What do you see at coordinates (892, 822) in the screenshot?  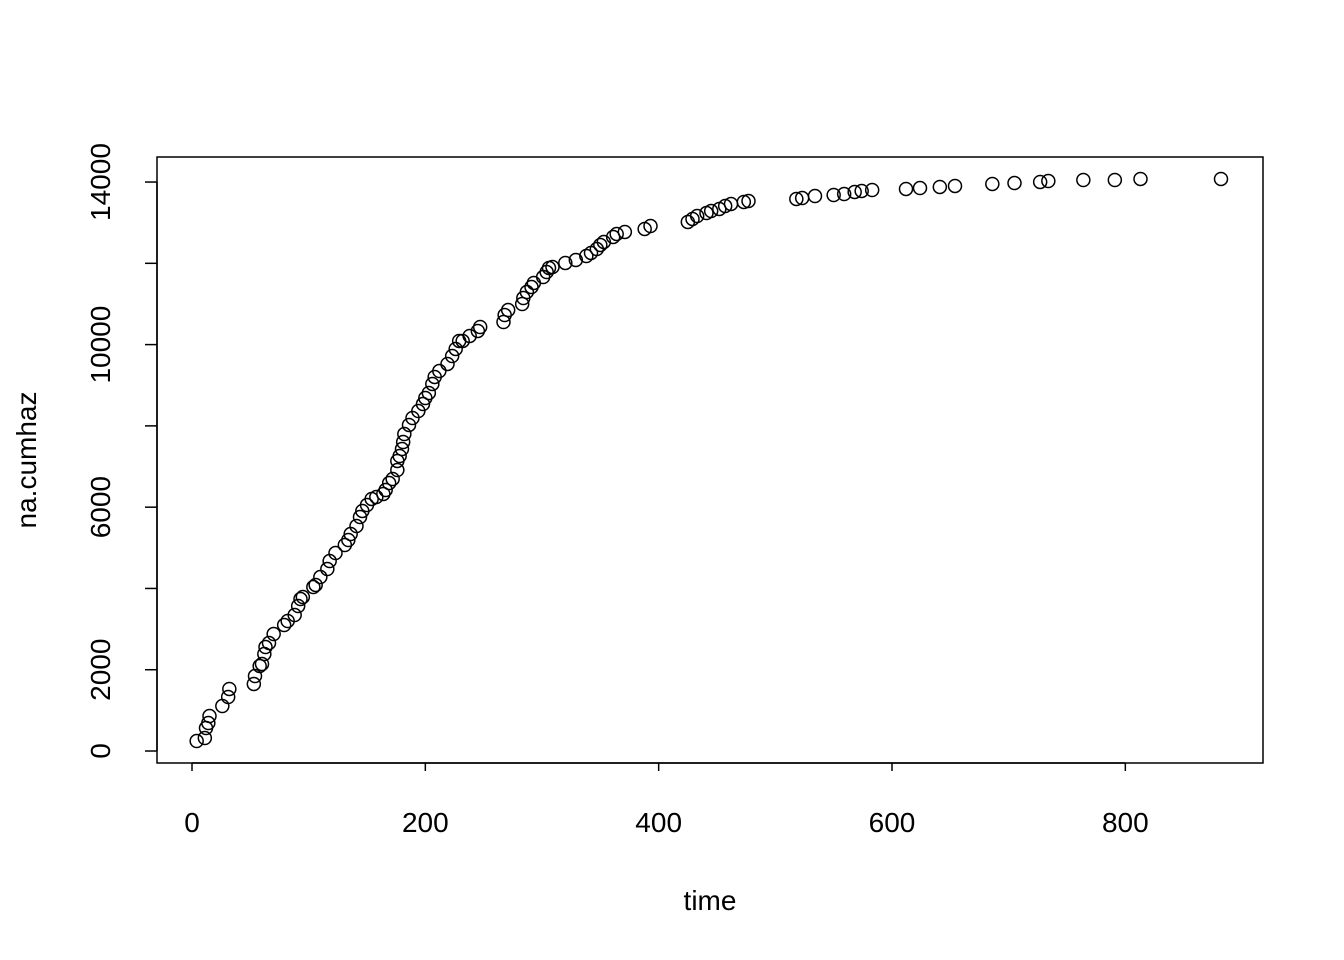 I see `x-tick-label: 600` at bounding box center [892, 822].